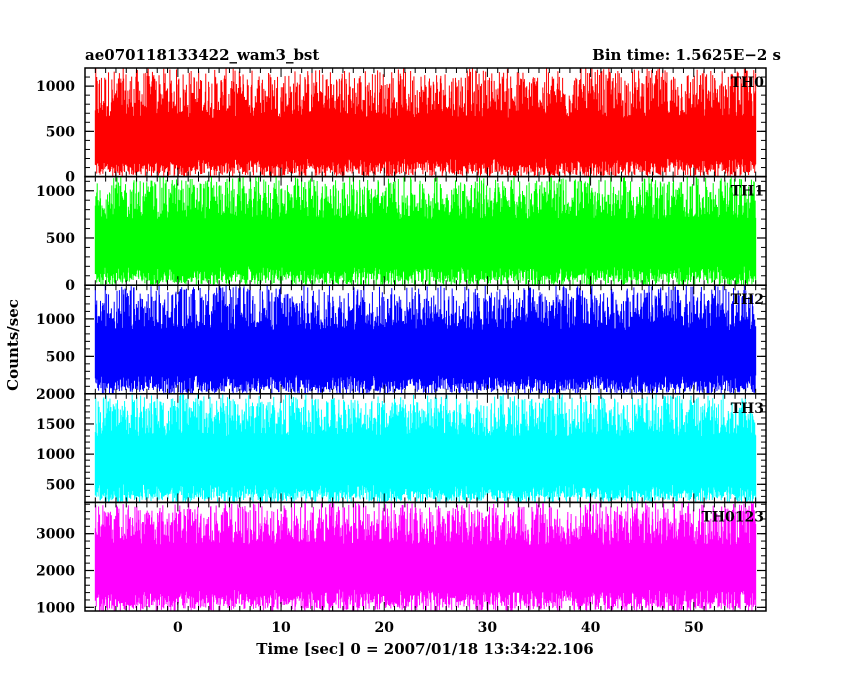  I want to click on series-th3-trace, so click(425, 448).